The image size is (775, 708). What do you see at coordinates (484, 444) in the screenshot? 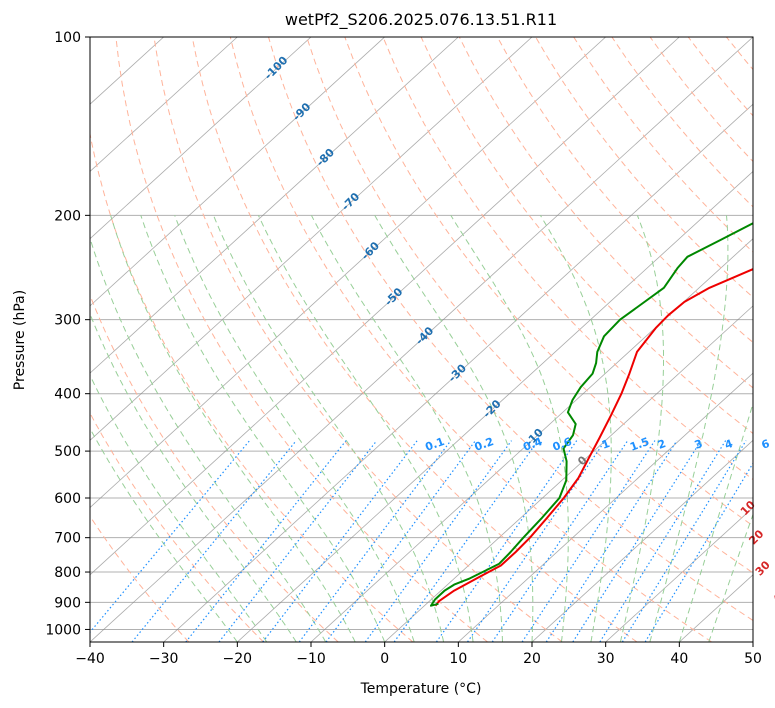
I see `mixing-ratio-label: 0.2` at bounding box center [484, 444].